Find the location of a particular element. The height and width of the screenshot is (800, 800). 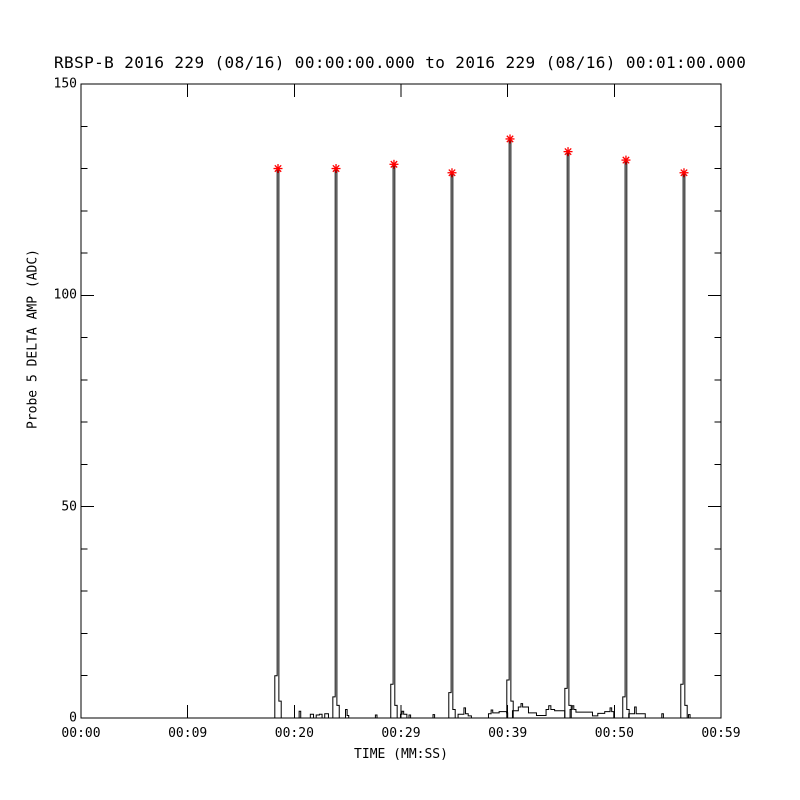

x-tick-label: 00:59 is located at coordinates (721, 733).